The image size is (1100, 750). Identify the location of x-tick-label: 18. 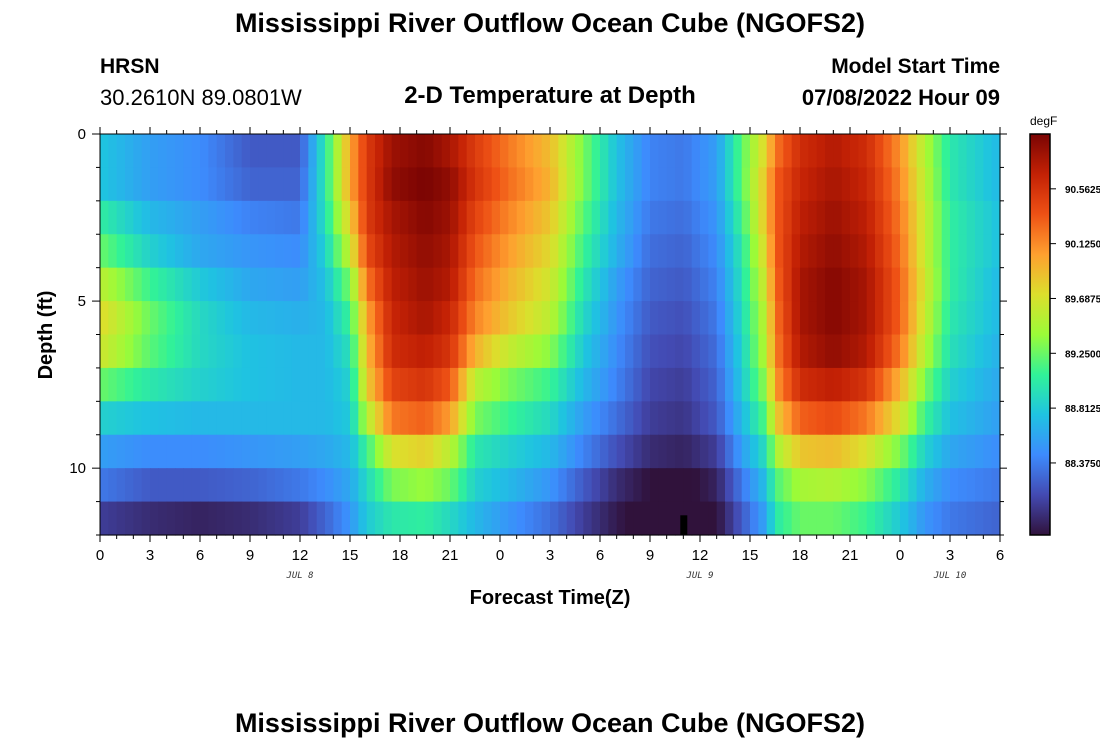
(800, 555).